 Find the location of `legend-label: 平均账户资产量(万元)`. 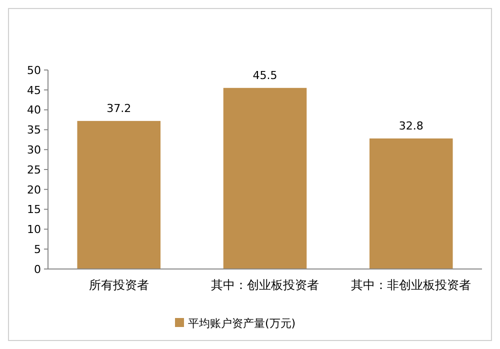

legend-label: 平均账户资产量(万元) is located at coordinates (242, 323).